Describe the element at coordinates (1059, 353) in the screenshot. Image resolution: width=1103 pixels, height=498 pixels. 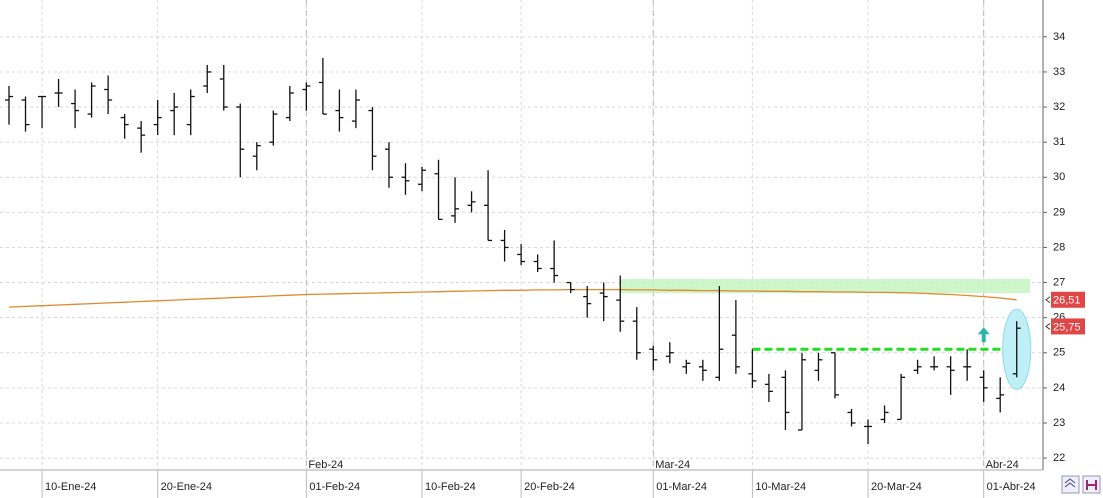
I see `y-tick-label: 25` at that location.